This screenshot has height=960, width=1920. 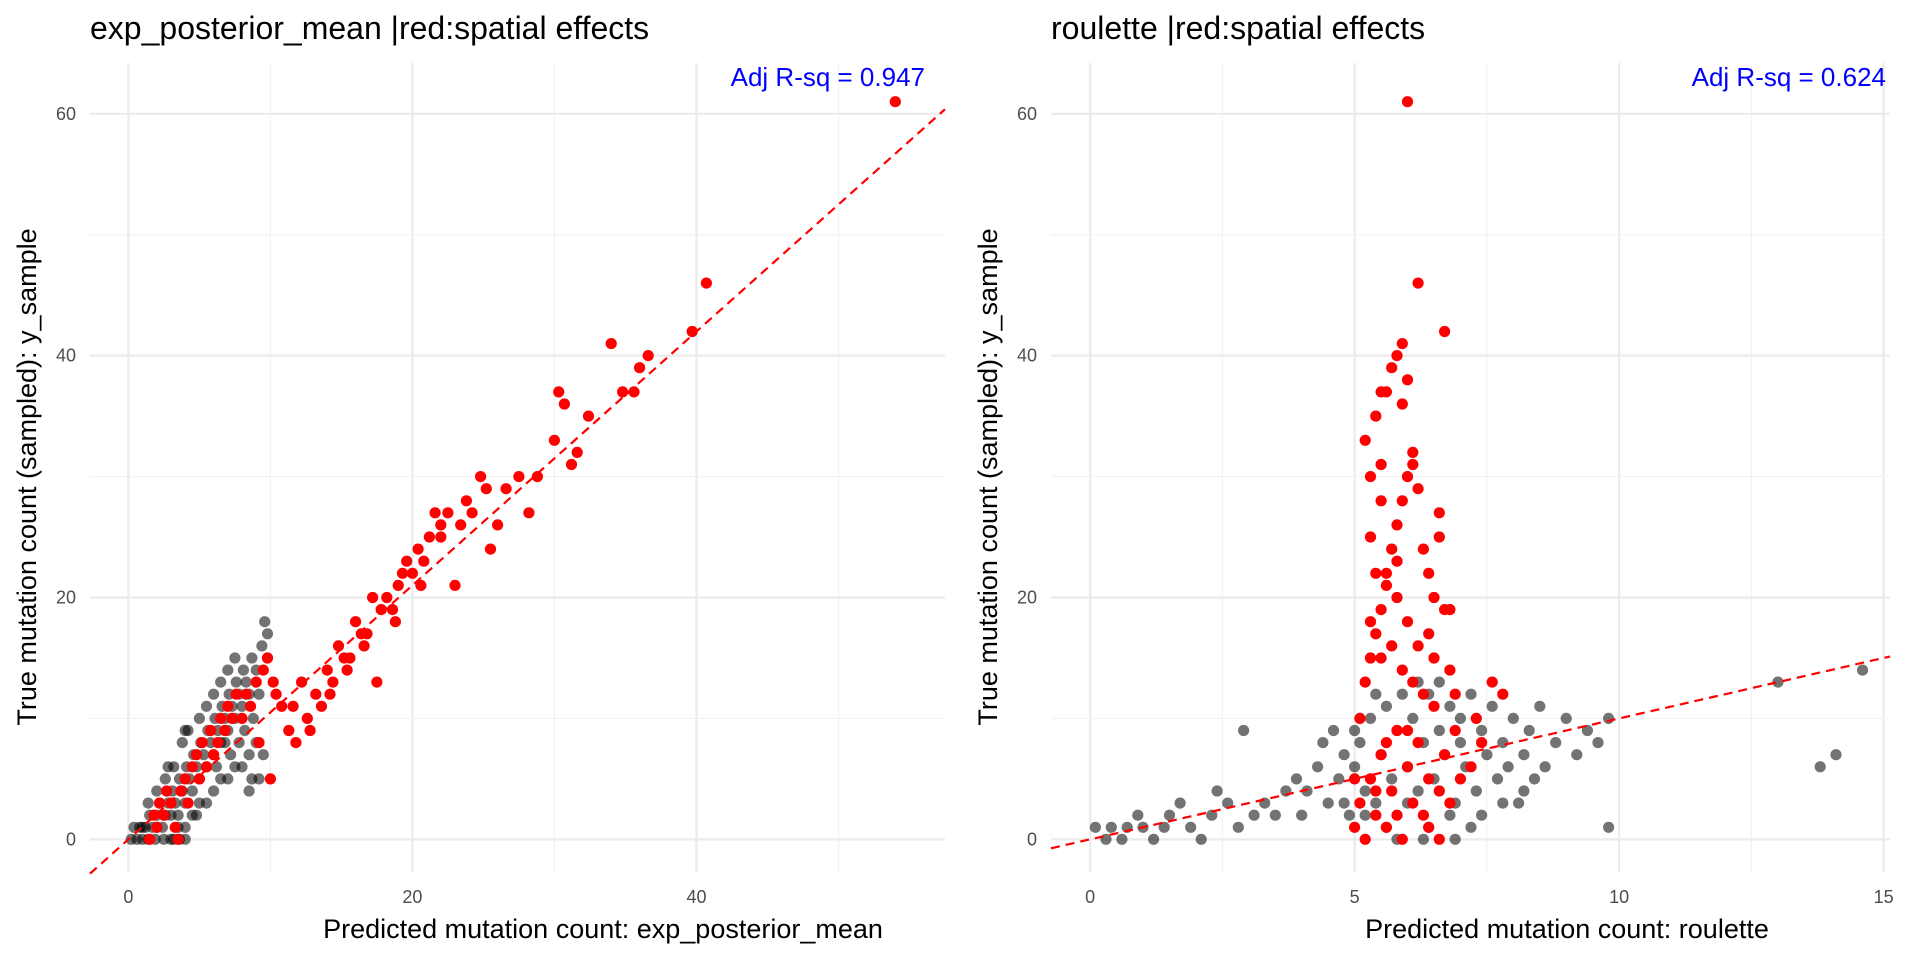 I want to click on x-tick-label: 40, so click(x=696, y=897).